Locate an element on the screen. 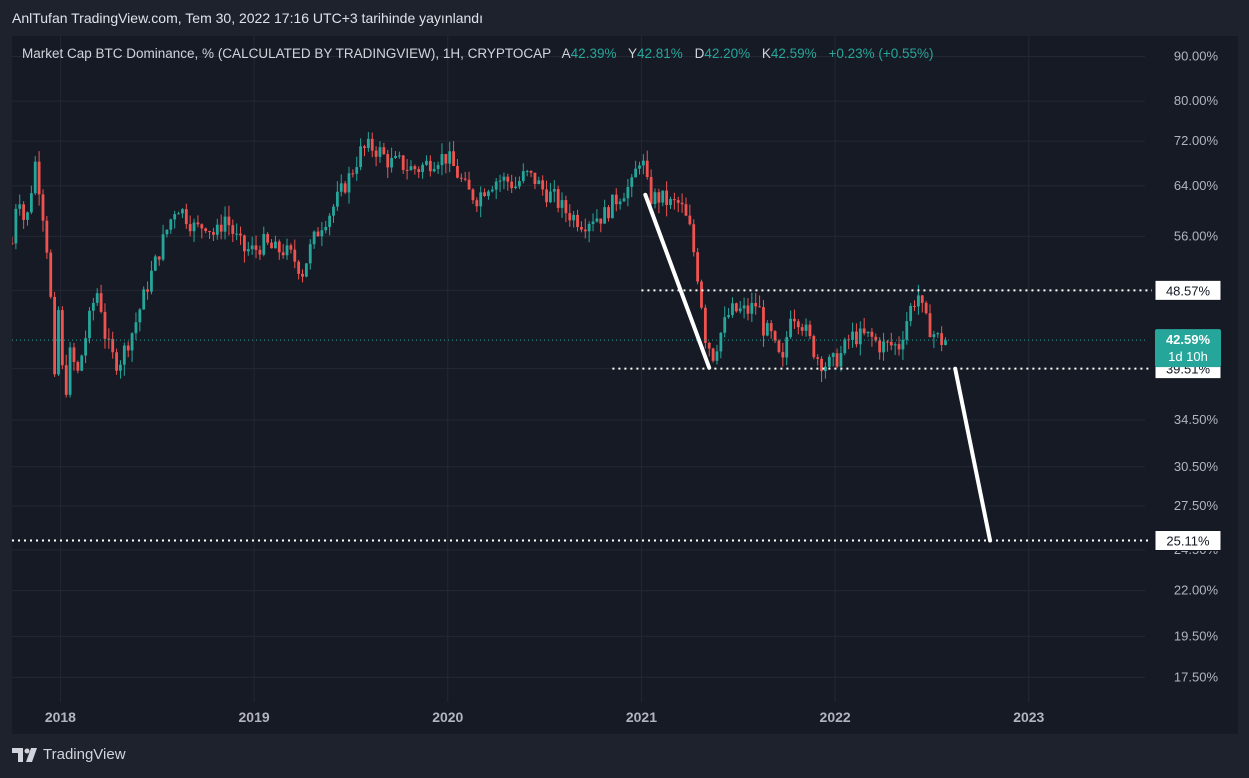 The width and height of the screenshot is (1249, 778). y-tick-label: 34.50% is located at coordinates (1196, 419).